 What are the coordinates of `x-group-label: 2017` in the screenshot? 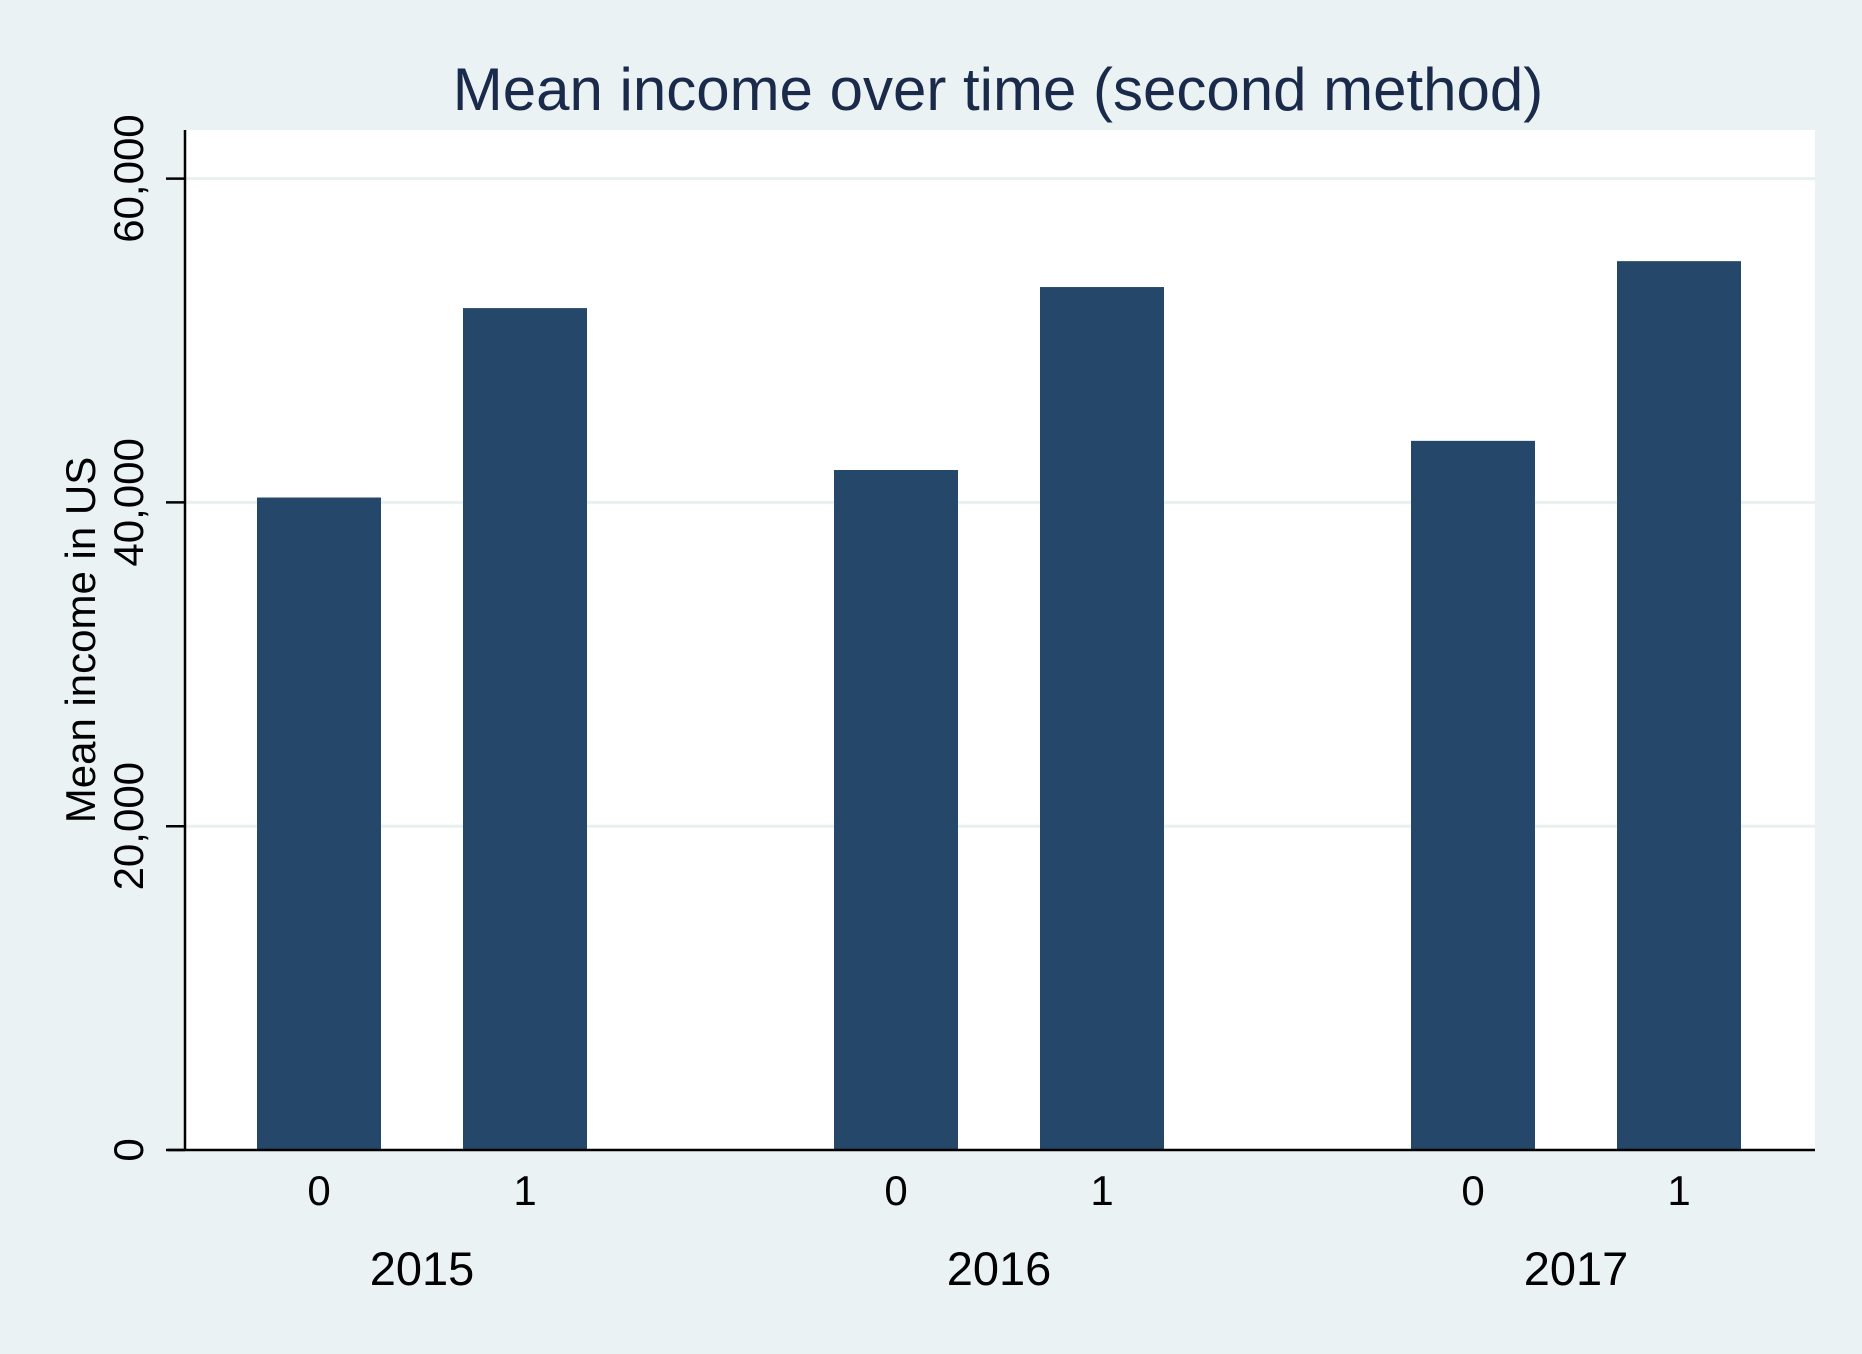 It's located at (1576, 1268).